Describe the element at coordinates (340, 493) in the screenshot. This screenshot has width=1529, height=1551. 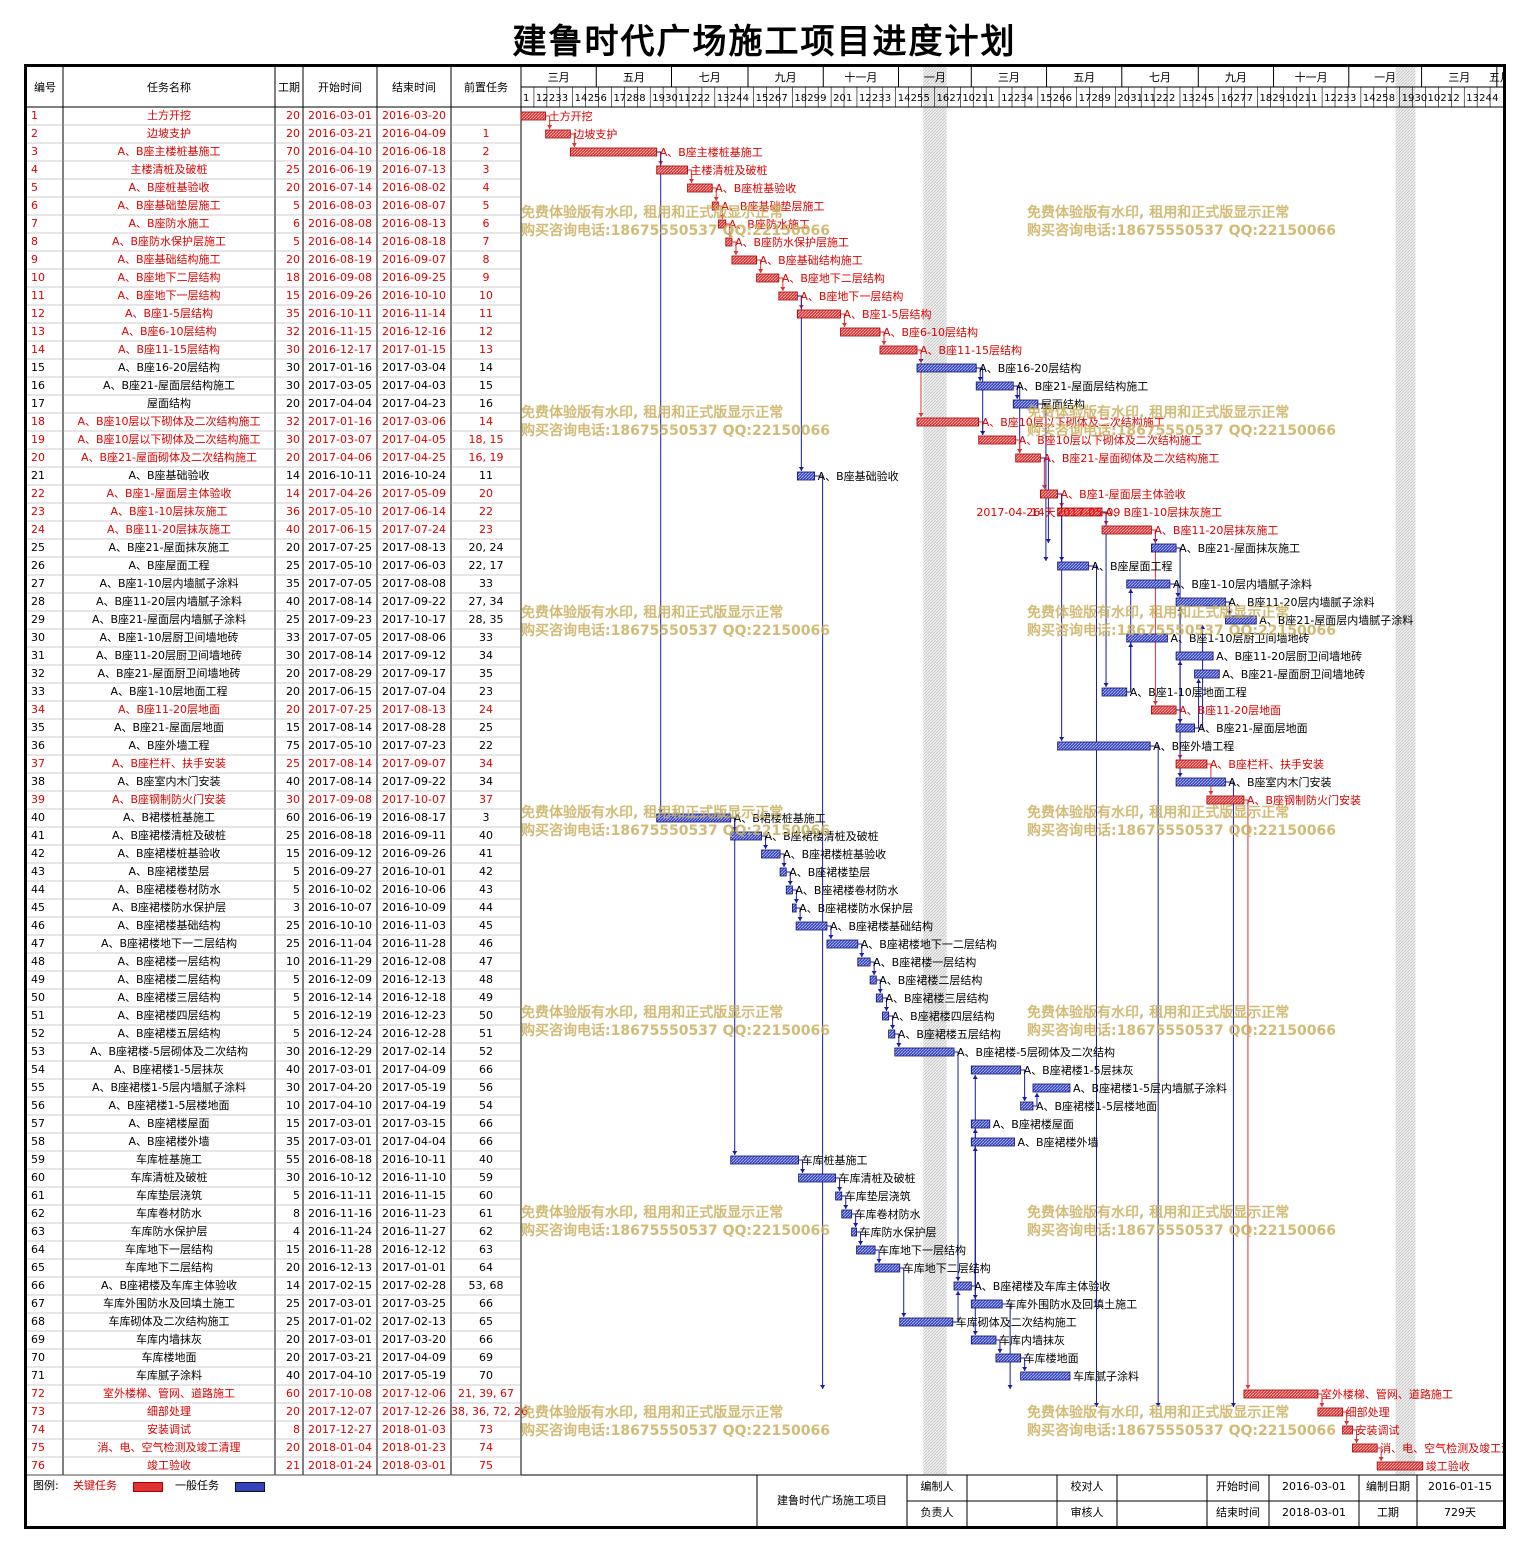
I see `task-start-cell: 2017-04-26` at that location.